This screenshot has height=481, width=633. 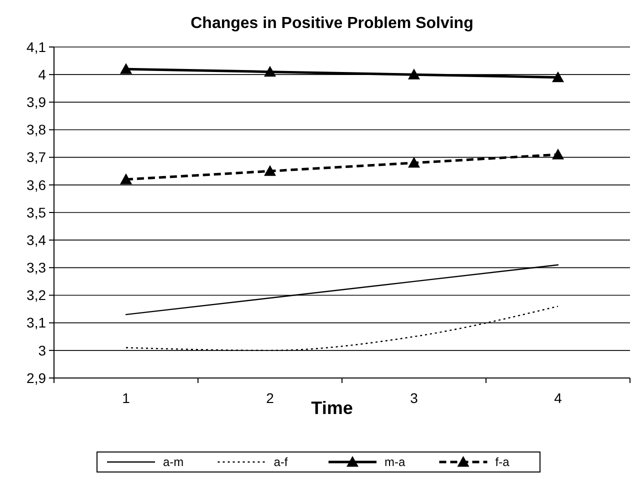 What do you see at coordinates (332, 23) in the screenshot?
I see `chart-title: Changes in Positive Problem Solving` at bounding box center [332, 23].